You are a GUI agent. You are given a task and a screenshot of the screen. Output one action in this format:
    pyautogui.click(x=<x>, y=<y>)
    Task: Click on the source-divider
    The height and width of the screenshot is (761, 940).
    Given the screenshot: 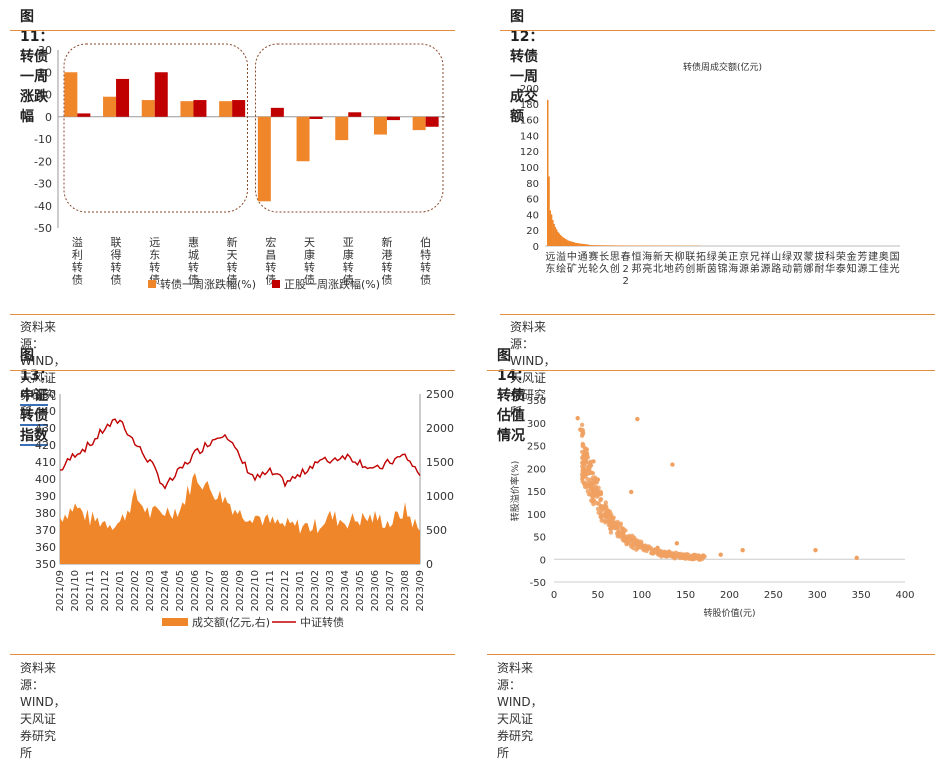 What is the action you would take?
    pyautogui.click(x=232, y=654)
    